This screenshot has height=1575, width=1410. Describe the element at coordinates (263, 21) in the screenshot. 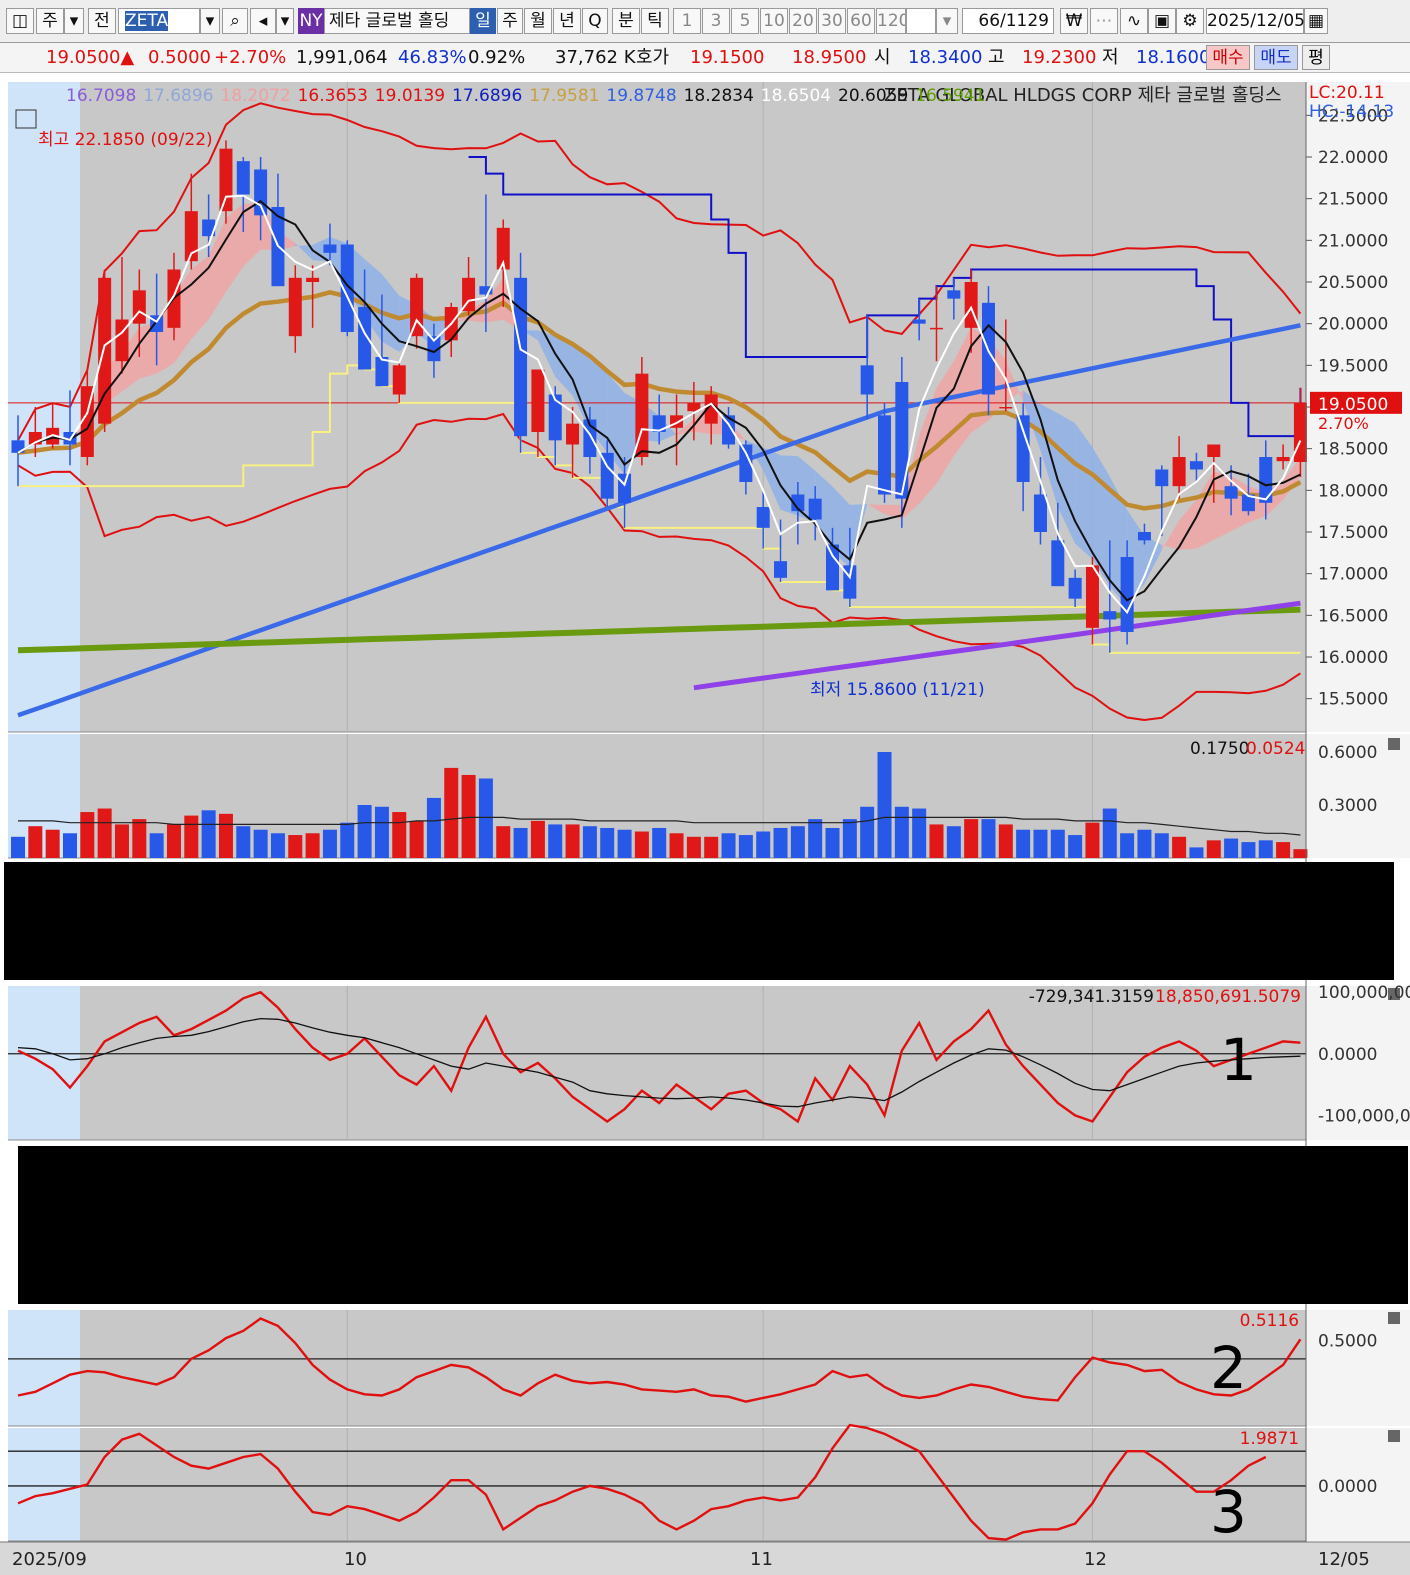

I see `speaker-icon: ◂` at that location.